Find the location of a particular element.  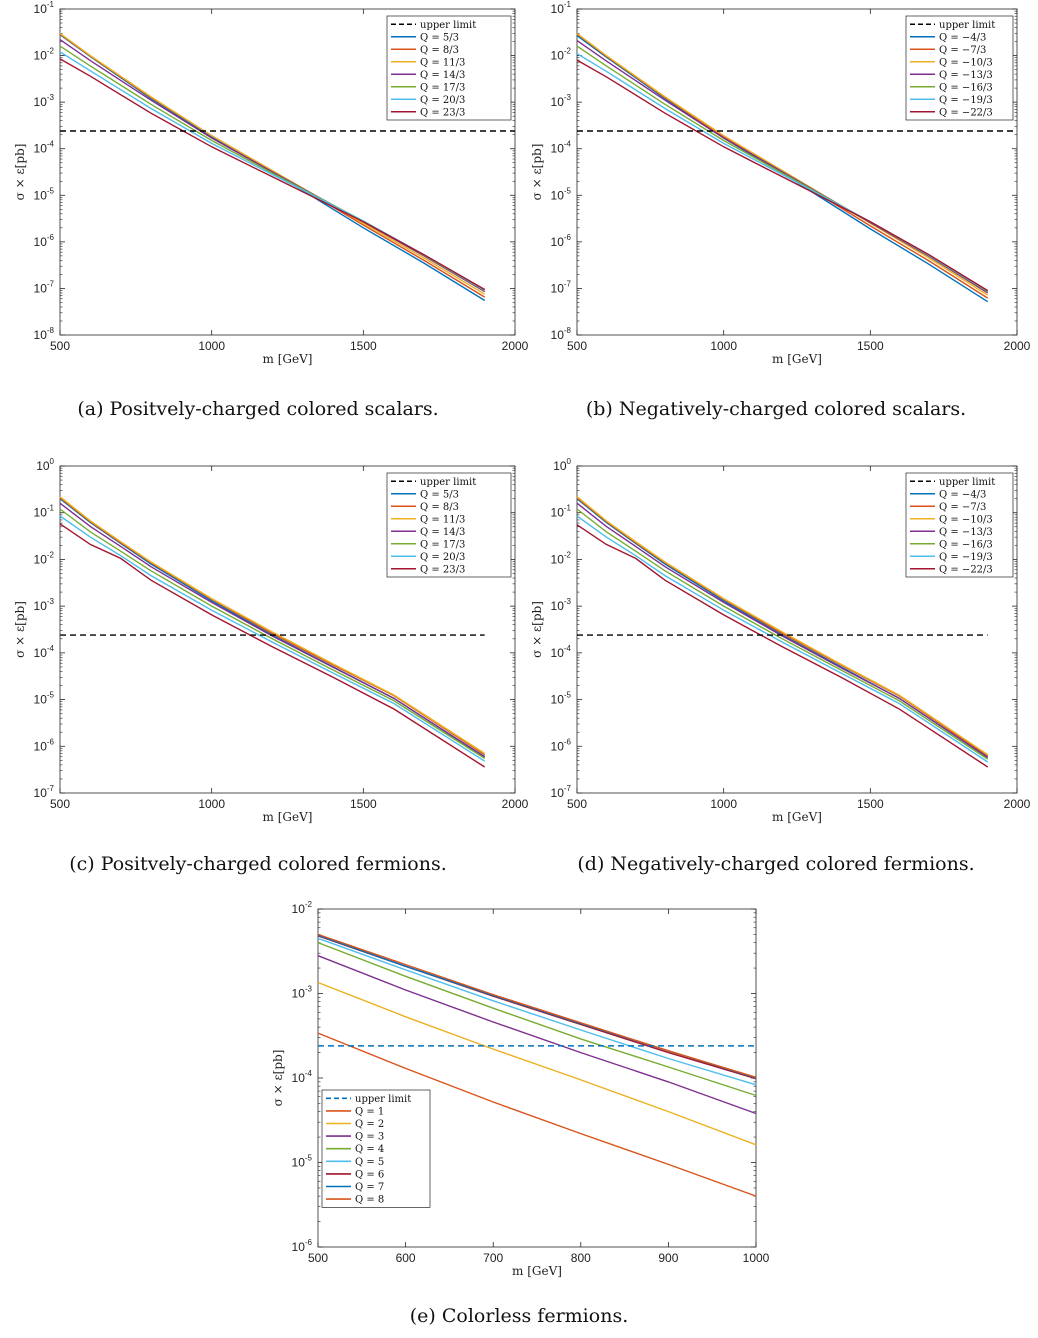

y-tick-exponent: -8 is located at coordinates (568, 330).